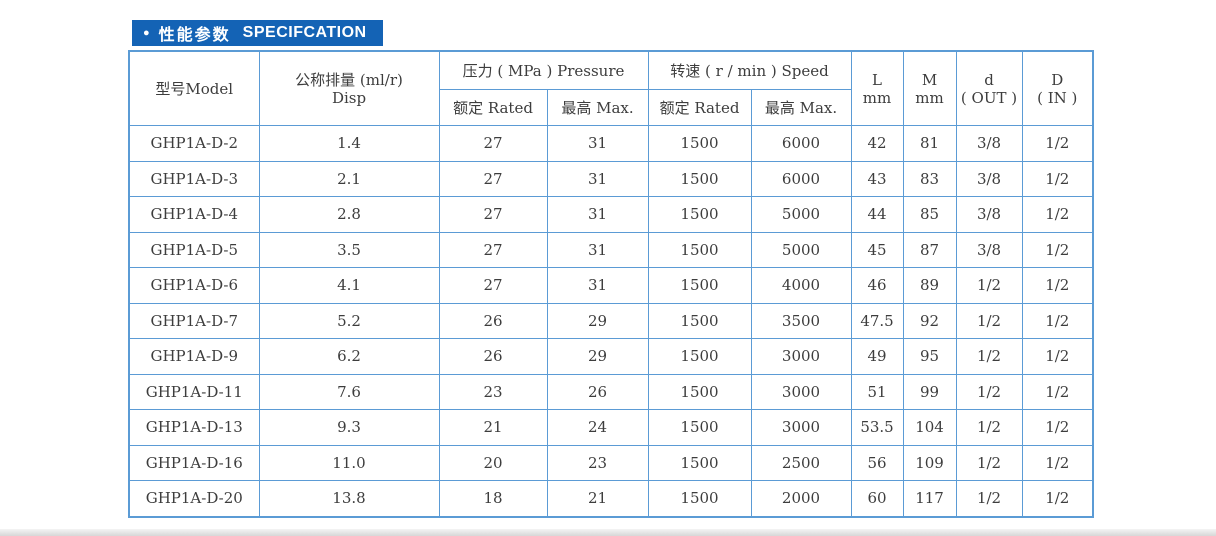 The image size is (1216, 536). Describe the element at coordinates (929, 143) in the screenshot. I see `cell-m-mm: 81` at that location.